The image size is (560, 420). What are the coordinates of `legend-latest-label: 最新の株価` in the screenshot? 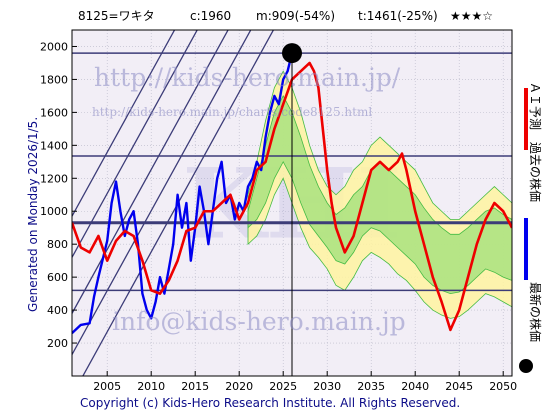 It's located at (535, 312).